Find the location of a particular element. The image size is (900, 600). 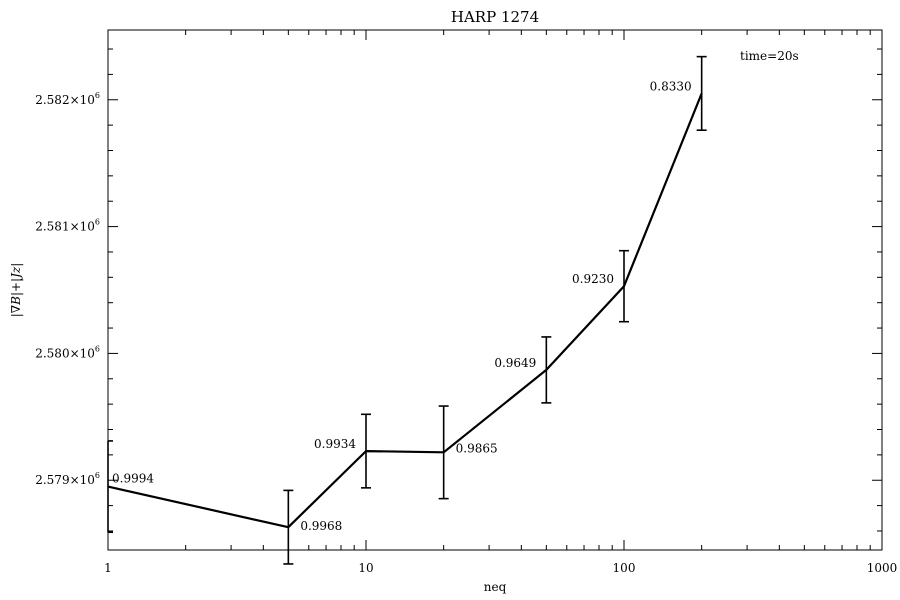

data-point: 0.9994 is located at coordinates (130, 487).